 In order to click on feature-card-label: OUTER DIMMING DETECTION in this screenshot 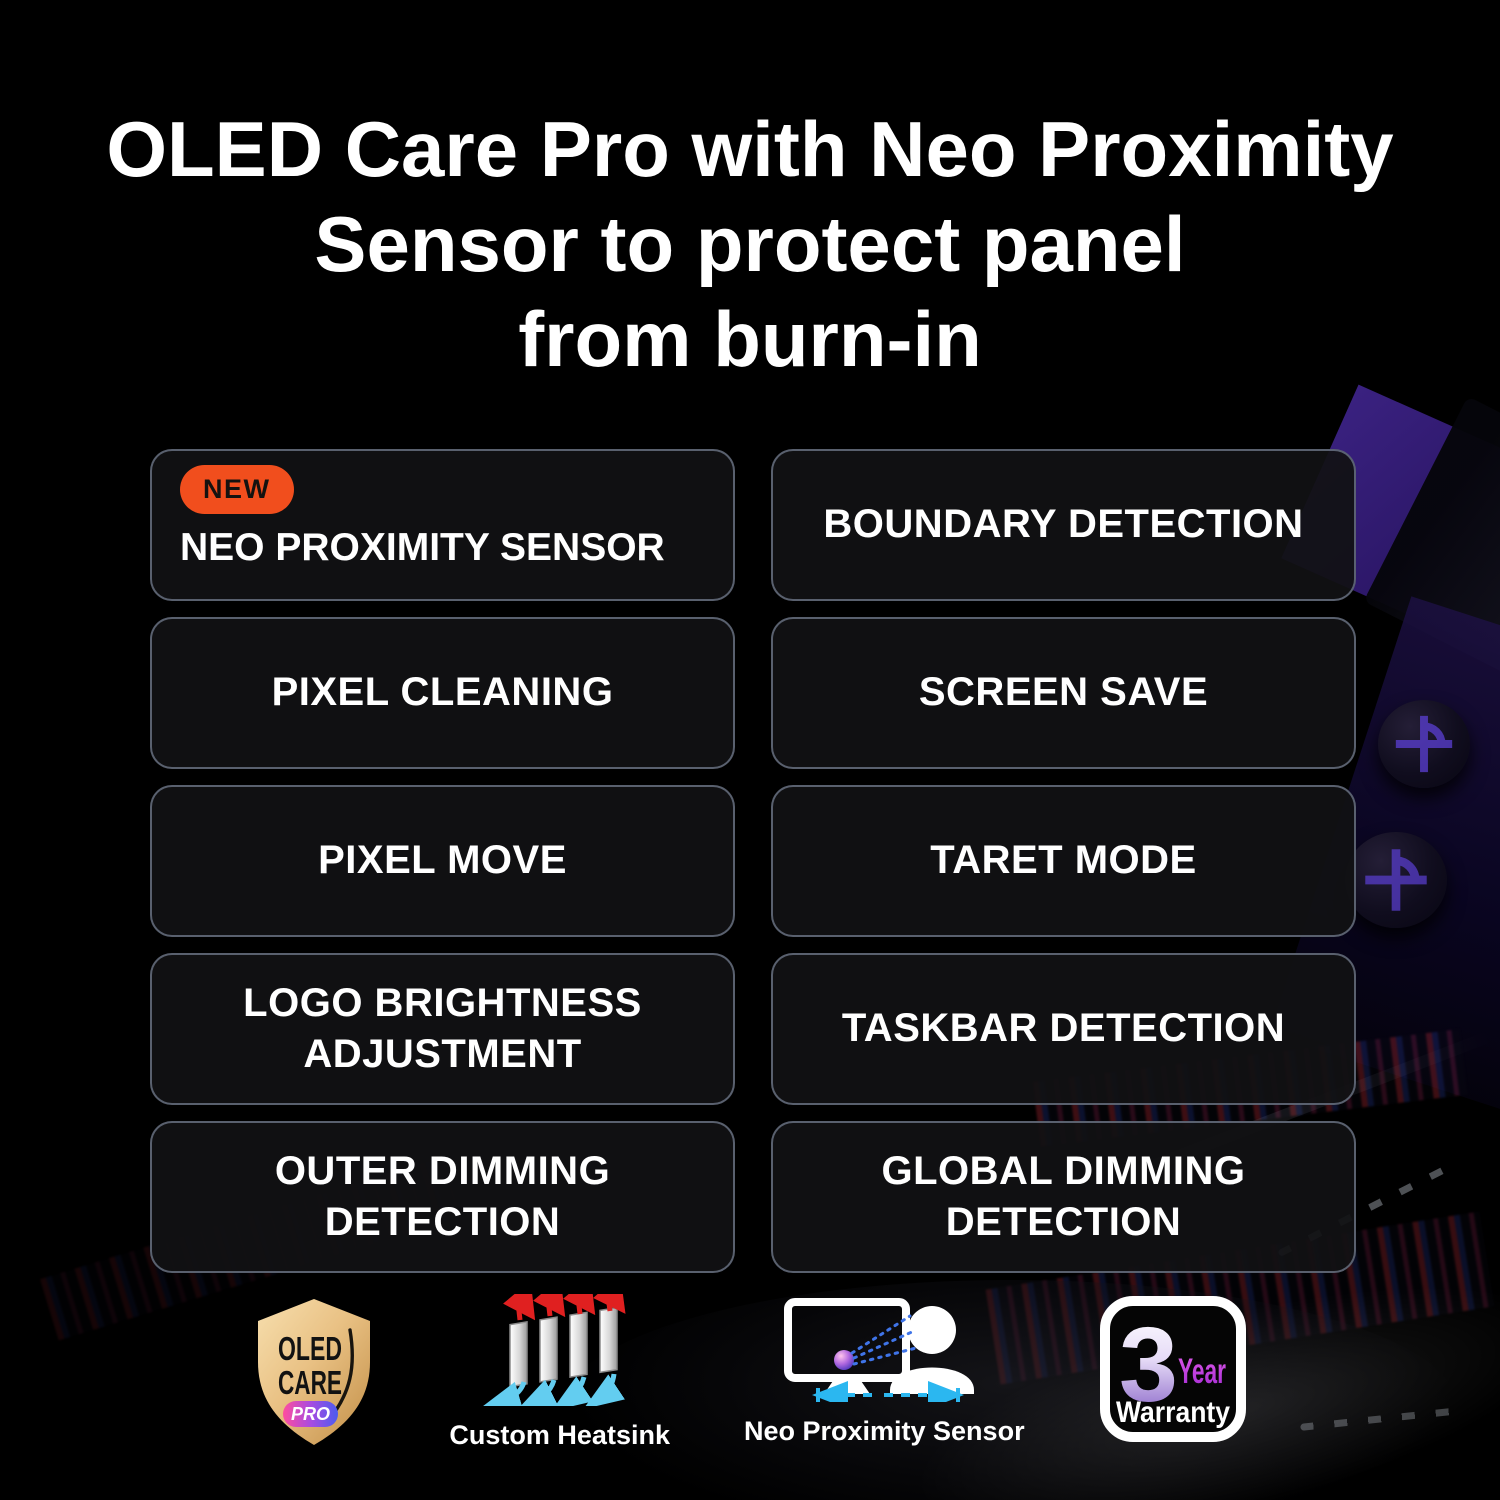, I will do `click(442, 1196)`.